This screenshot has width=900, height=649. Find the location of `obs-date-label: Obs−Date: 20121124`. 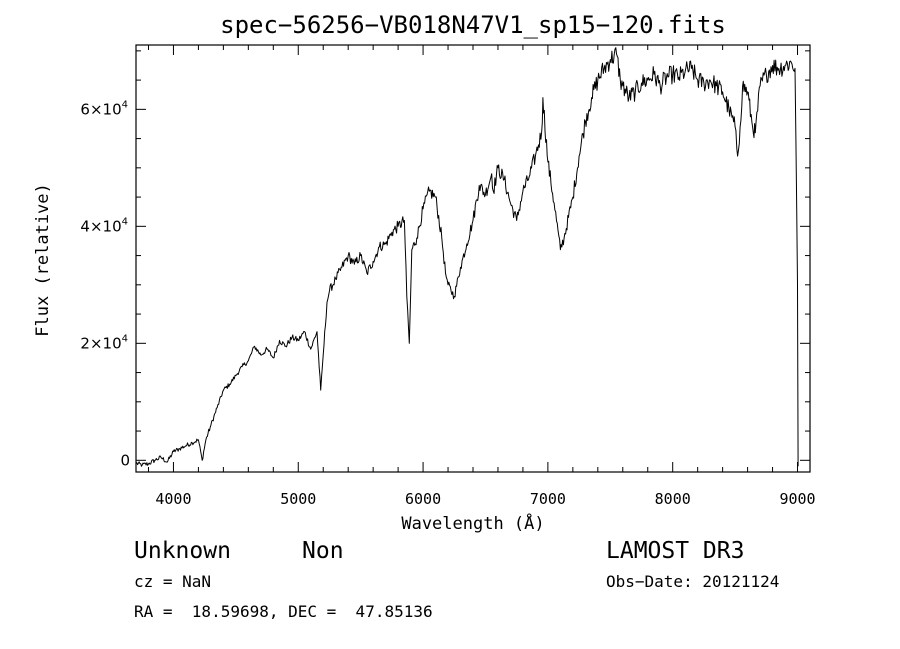

obs-date-label: Obs−Date: 20121124 is located at coordinates (693, 581).